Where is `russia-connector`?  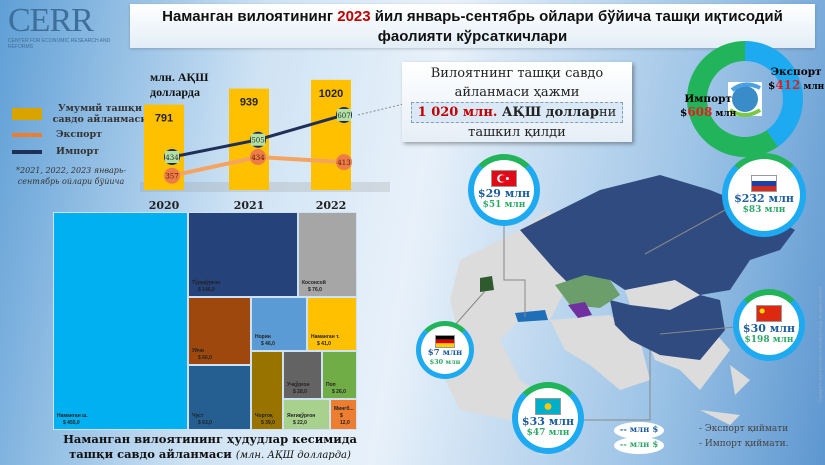 russia-connector is located at coordinates (685, 232).